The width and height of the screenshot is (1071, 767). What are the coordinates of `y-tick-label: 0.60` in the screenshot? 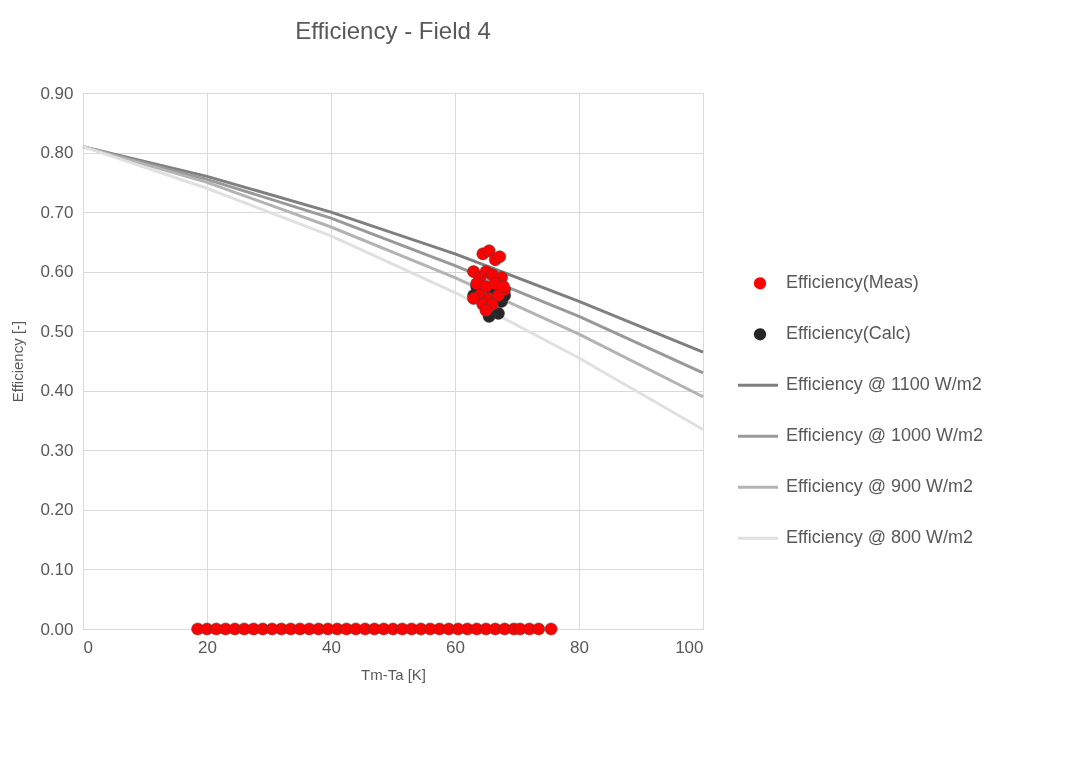 It's located at (57, 272).